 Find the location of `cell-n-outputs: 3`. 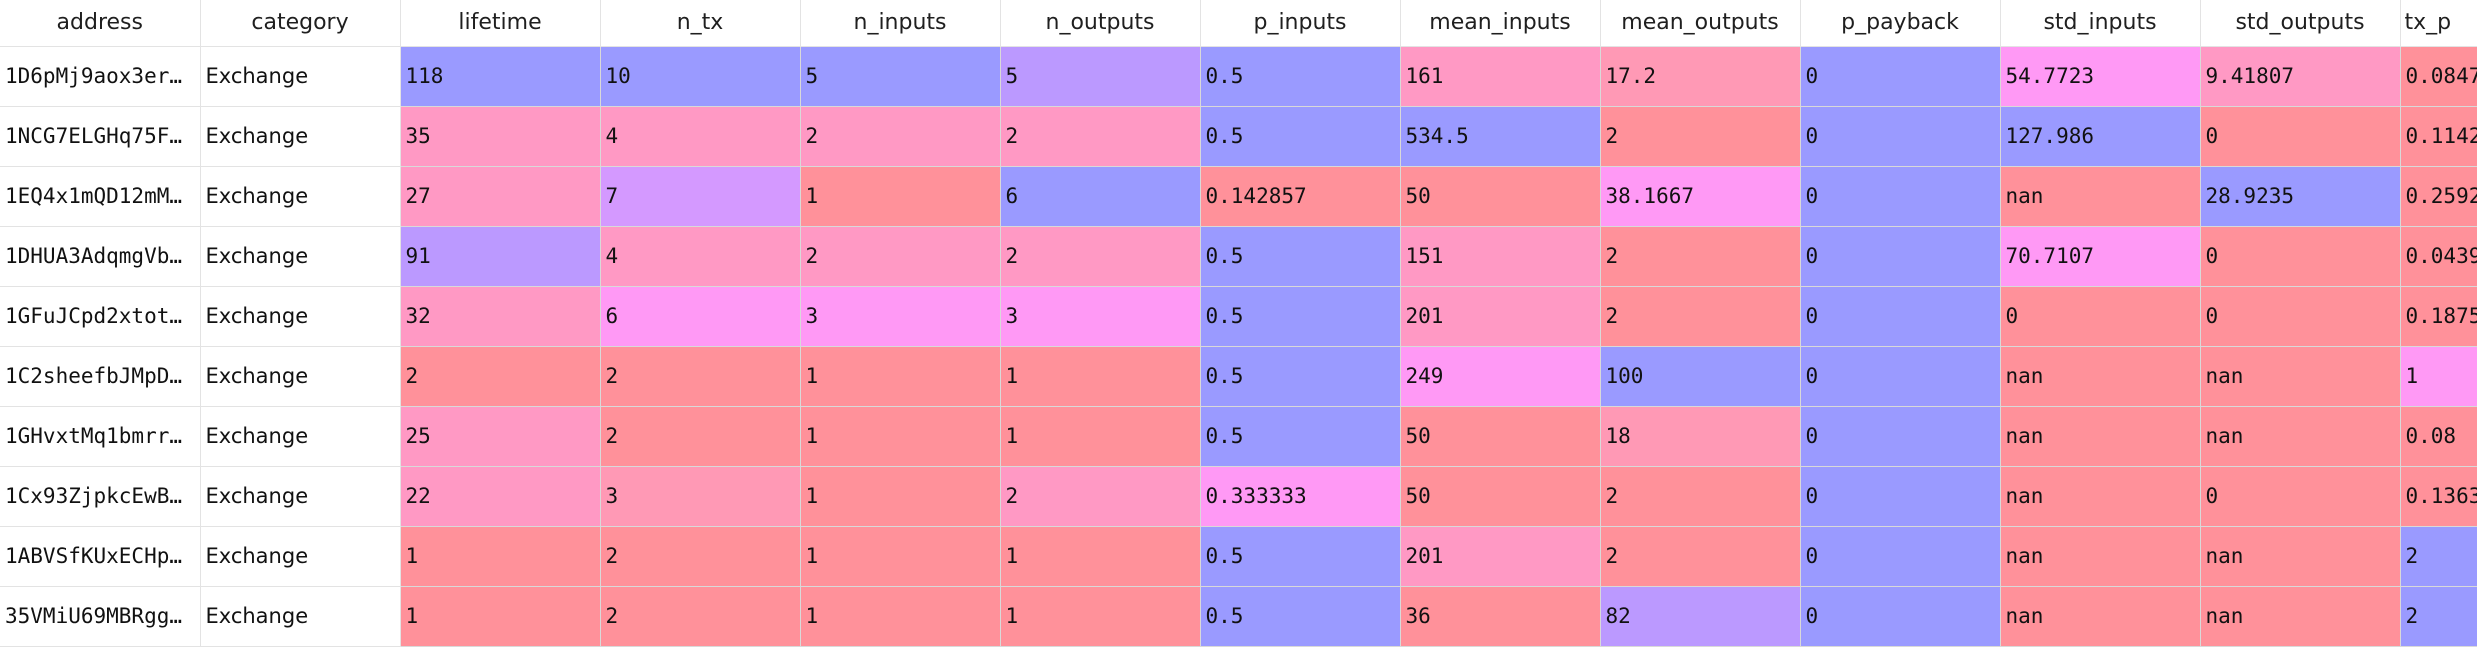

cell-n-outputs: 3 is located at coordinates (1100, 316).